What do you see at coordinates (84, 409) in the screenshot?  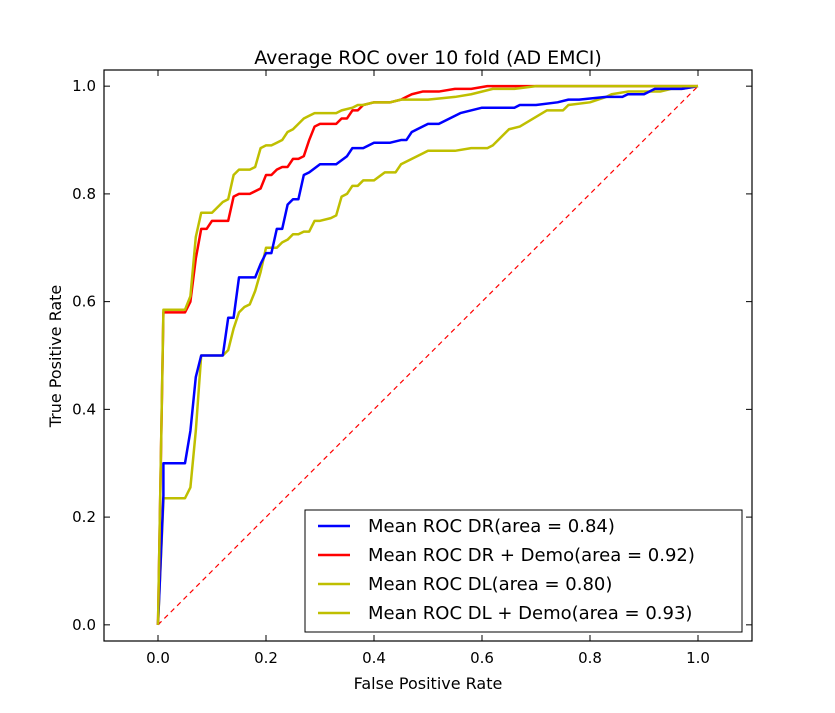 I see `y-tick-label: 0.4` at bounding box center [84, 409].